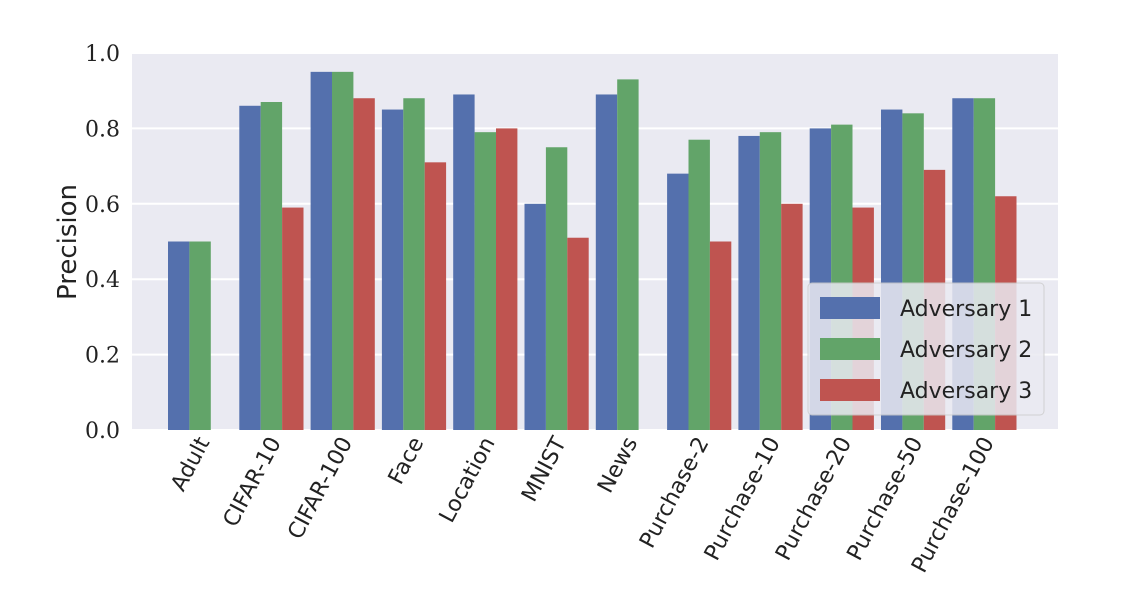  What do you see at coordinates (814, 499) in the screenshot?
I see `x-tick-label: Purchase-20` at bounding box center [814, 499].